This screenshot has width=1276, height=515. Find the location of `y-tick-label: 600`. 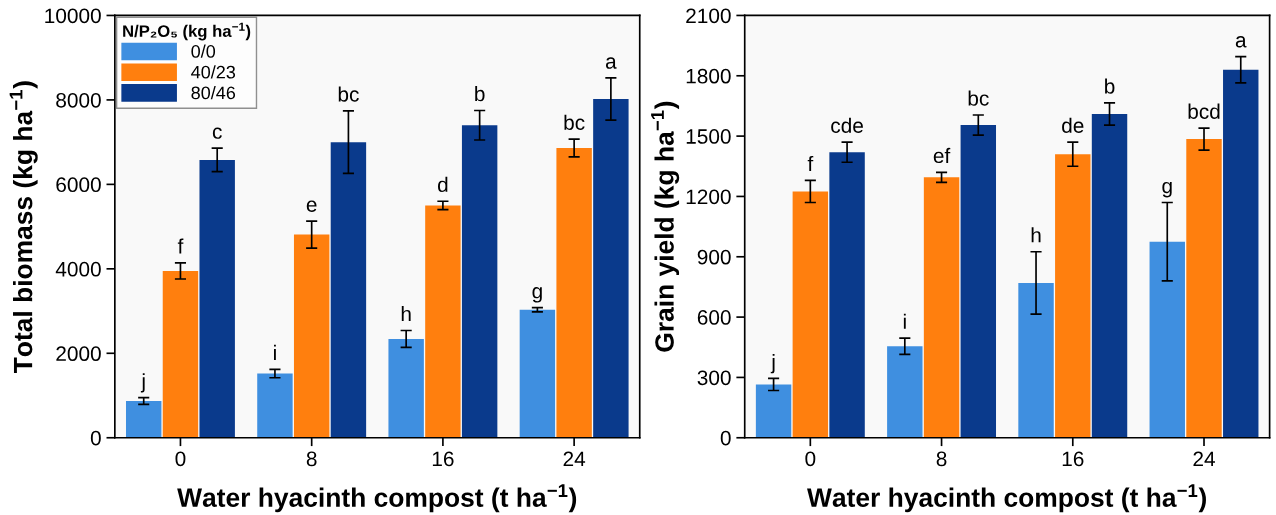

y-tick-label: 600 is located at coordinates (714, 317).